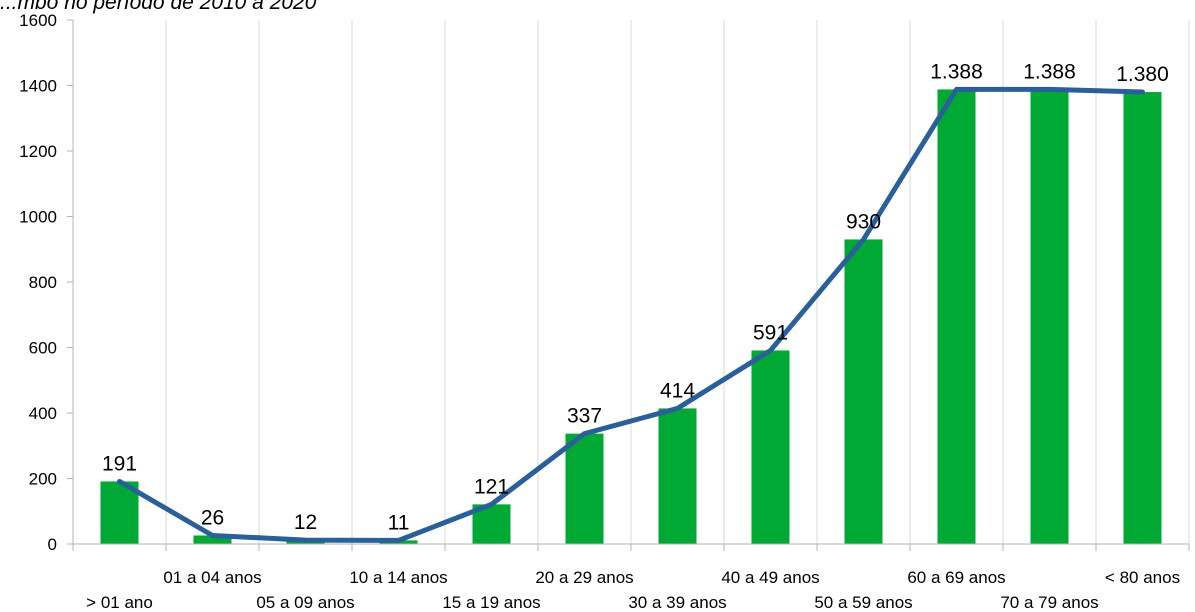 Image resolution: width=1195 pixels, height=612 pixels. I want to click on y-tick-label: 200, so click(43, 479).